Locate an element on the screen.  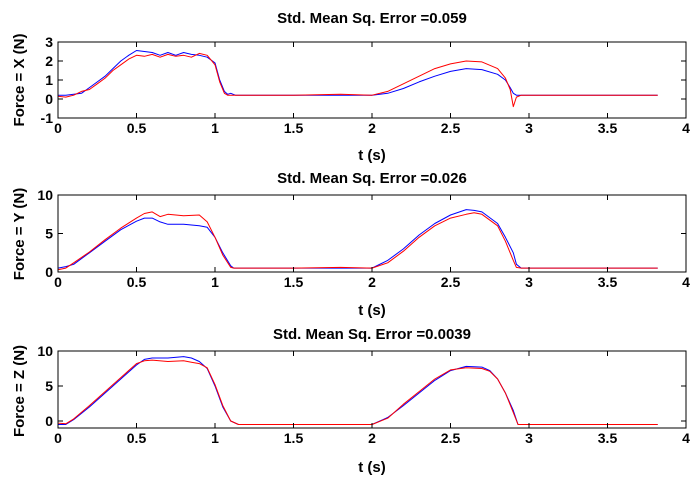
y-axis-label: Force = X (N) is located at coordinates (19, 80).